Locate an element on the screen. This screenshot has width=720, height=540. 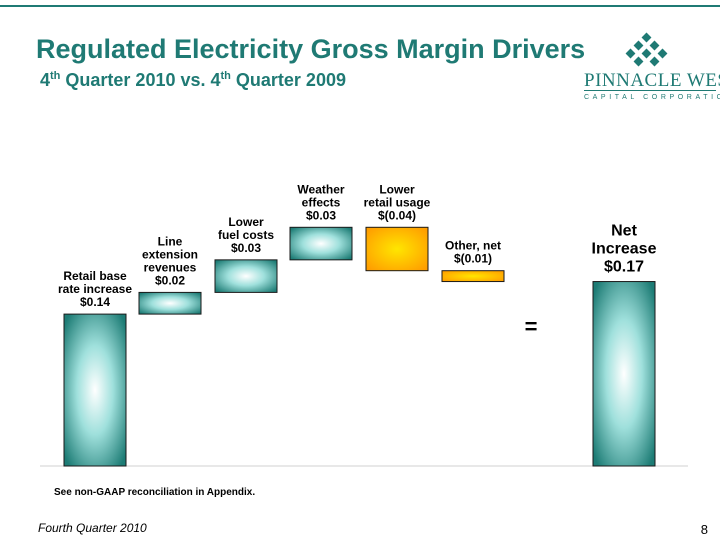
bar-label-2: Lower fuel costs $0.03 is located at coordinates (246, 235).